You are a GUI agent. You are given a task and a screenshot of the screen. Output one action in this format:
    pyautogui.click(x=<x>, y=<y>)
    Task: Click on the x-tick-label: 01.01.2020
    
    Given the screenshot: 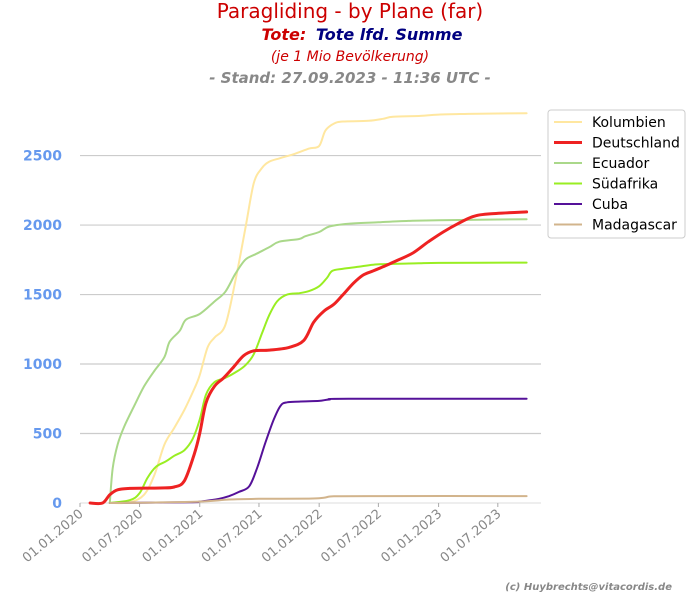 What is the action you would take?
    pyautogui.click(x=53, y=536)
    